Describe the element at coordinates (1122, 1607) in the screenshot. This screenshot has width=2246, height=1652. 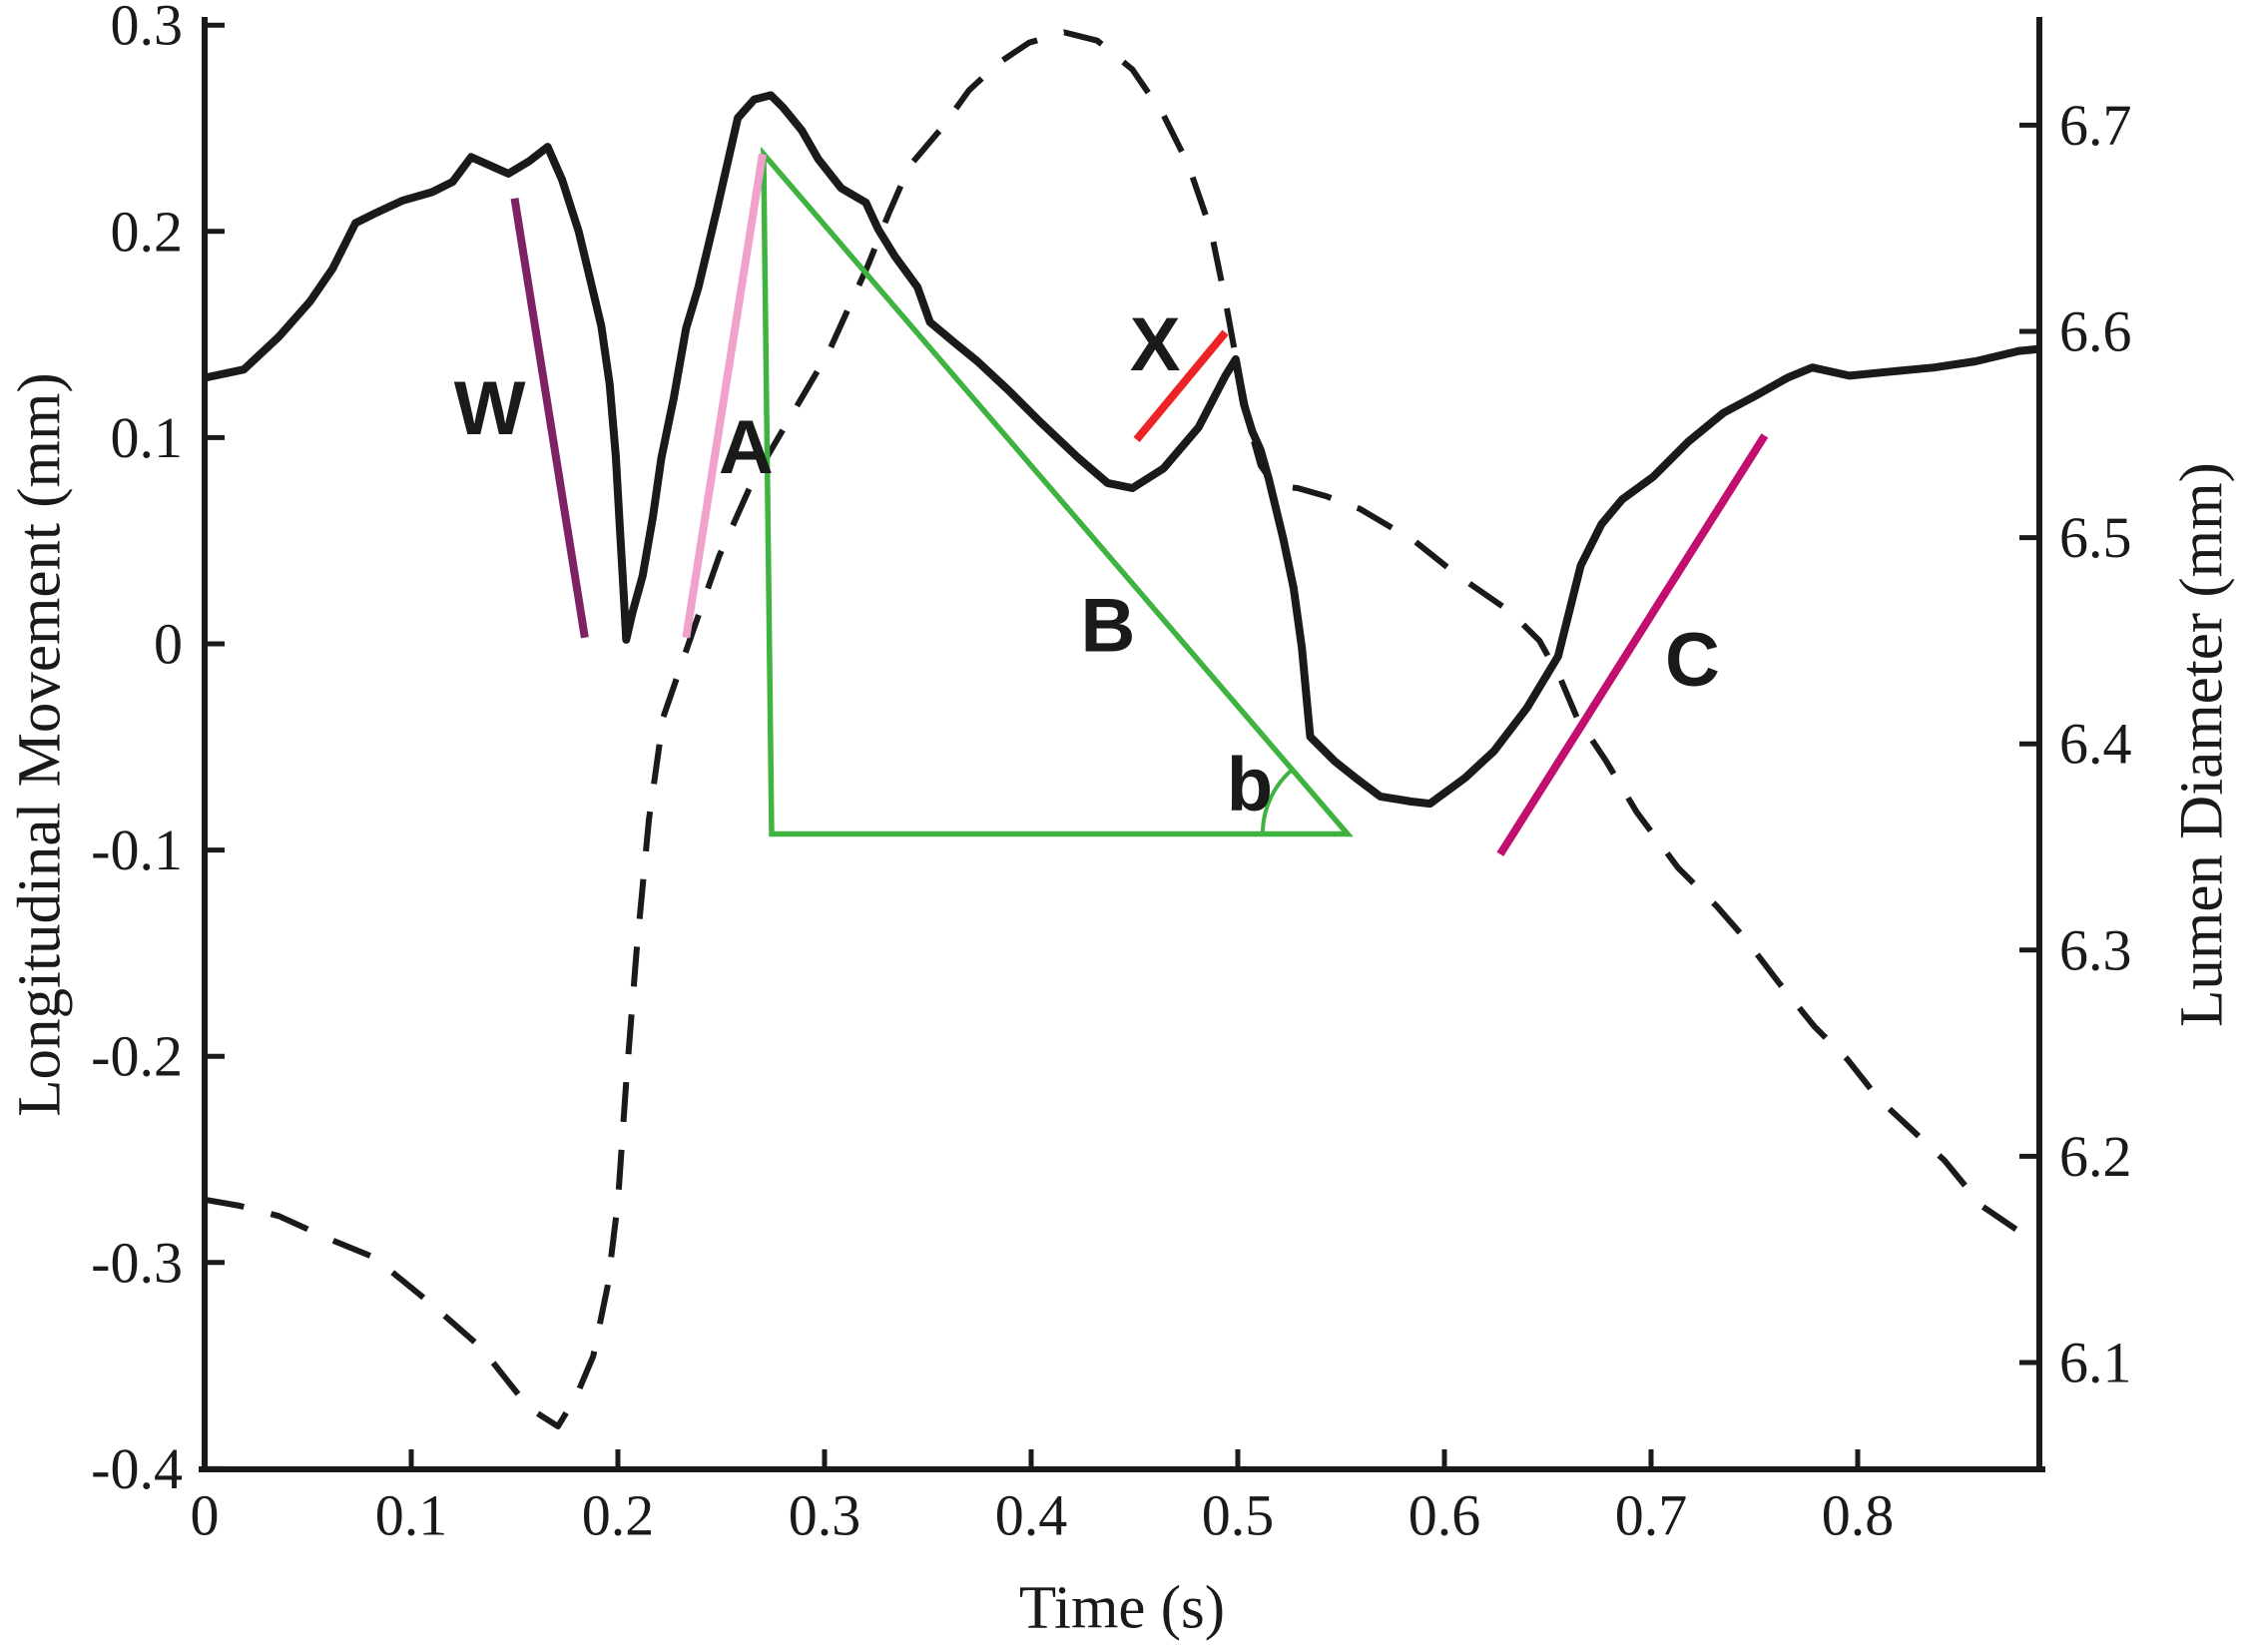
I see `x-axis-title: Time (s)` at that location.